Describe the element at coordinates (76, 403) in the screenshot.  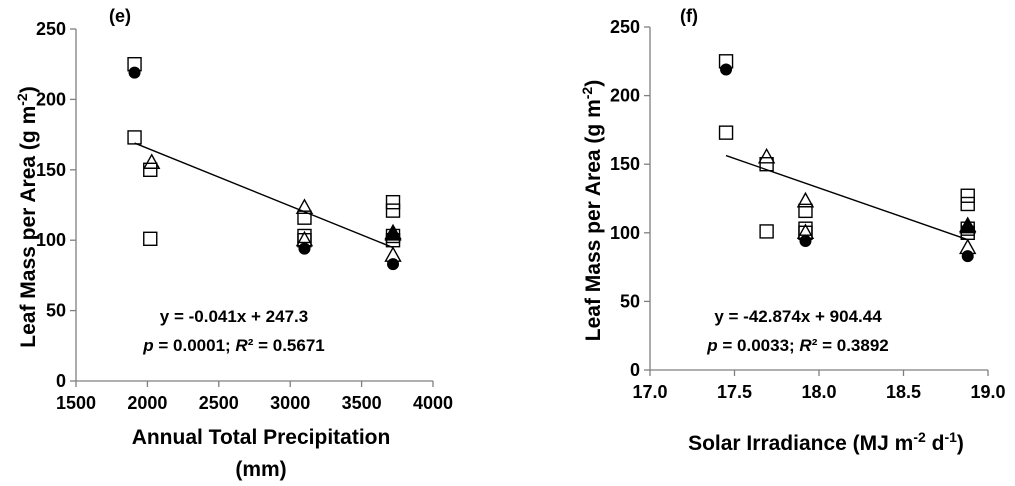
I see `x-tick-label: 1500` at that location.